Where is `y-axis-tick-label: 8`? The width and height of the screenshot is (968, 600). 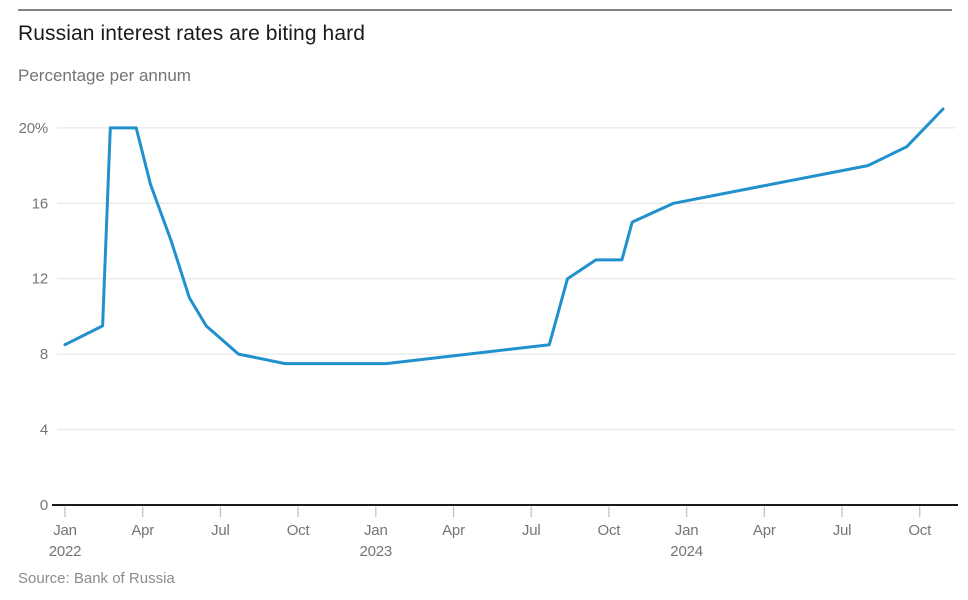 y-axis-tick-label: 8 is located at coordinates (44, 354).